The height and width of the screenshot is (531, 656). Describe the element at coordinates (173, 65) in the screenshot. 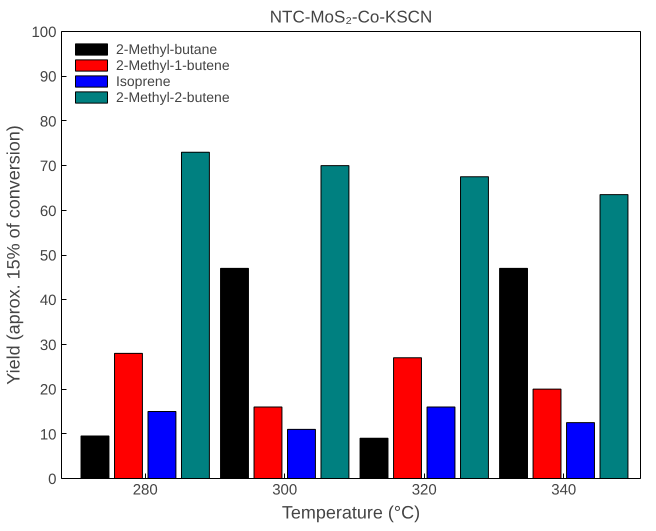

I see `legend-label: 2-Methyl-1-butene` at that location.